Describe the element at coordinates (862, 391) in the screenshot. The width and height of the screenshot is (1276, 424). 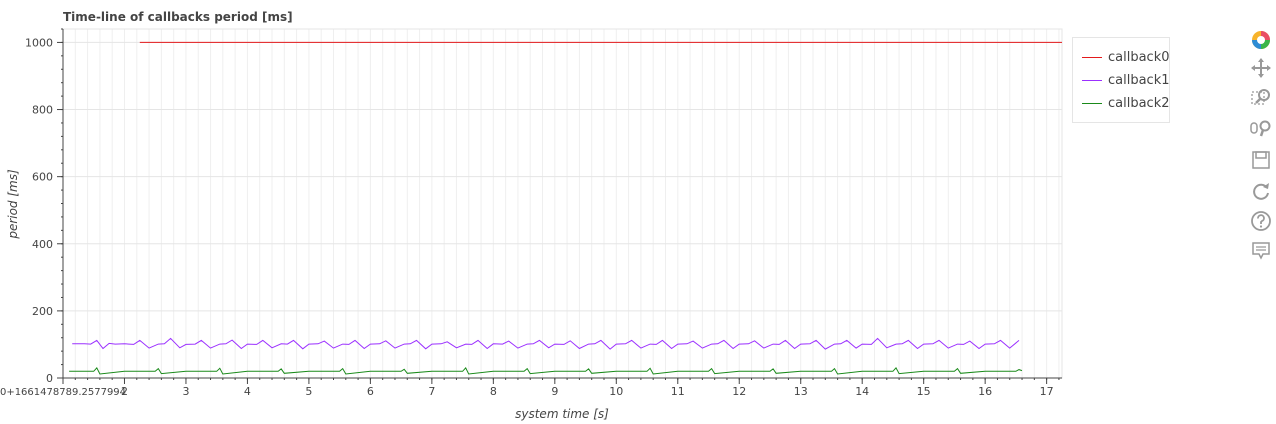
I see `x-tick-label: 14` at that location.